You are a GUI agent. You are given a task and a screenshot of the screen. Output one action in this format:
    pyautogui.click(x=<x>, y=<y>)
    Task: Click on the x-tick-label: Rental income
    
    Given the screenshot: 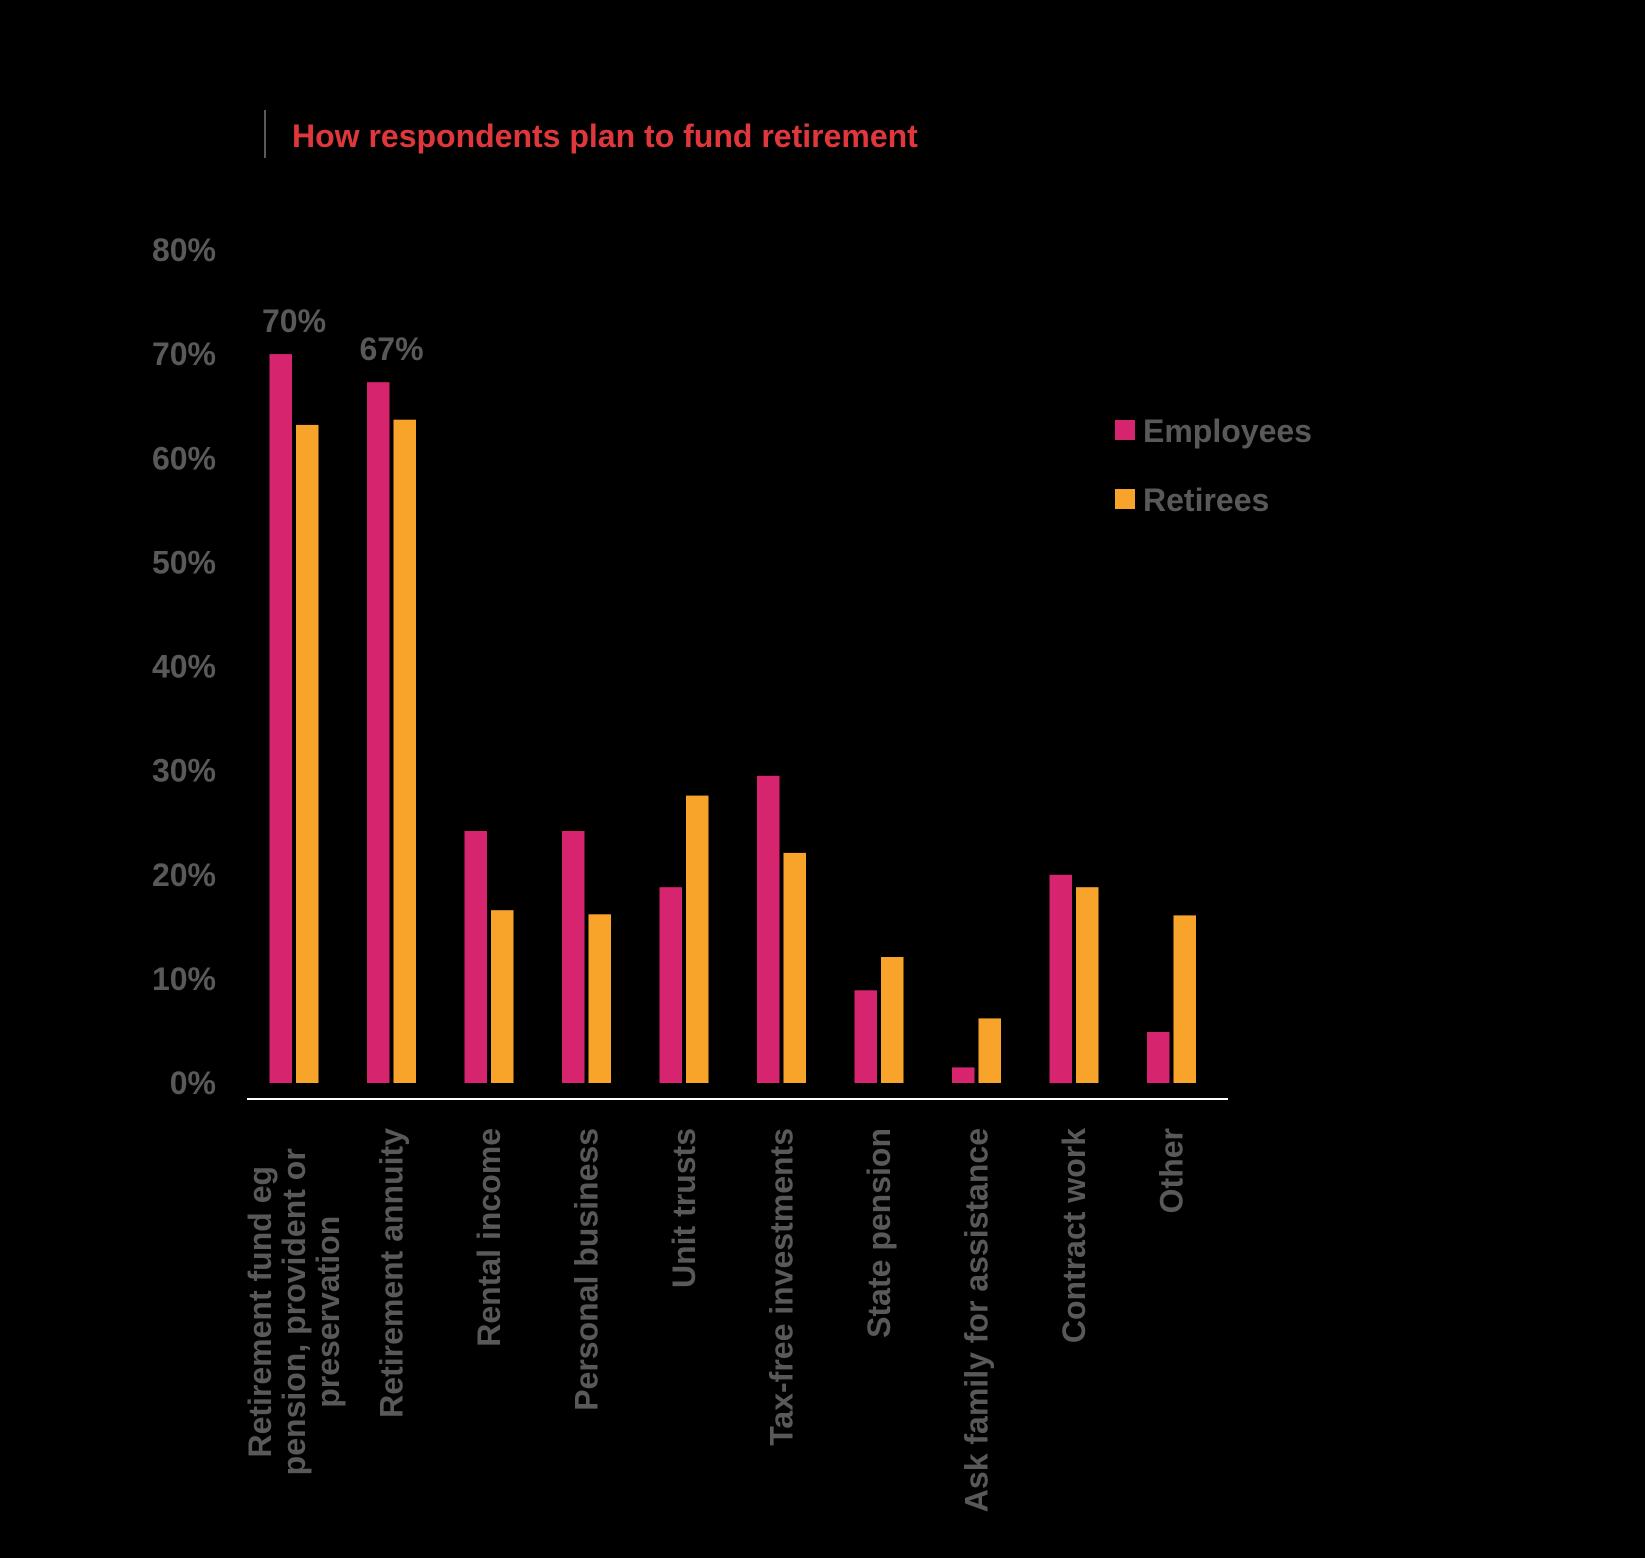 What is the action you would take?
    pyautogui.click(x=489, y=1237)
    